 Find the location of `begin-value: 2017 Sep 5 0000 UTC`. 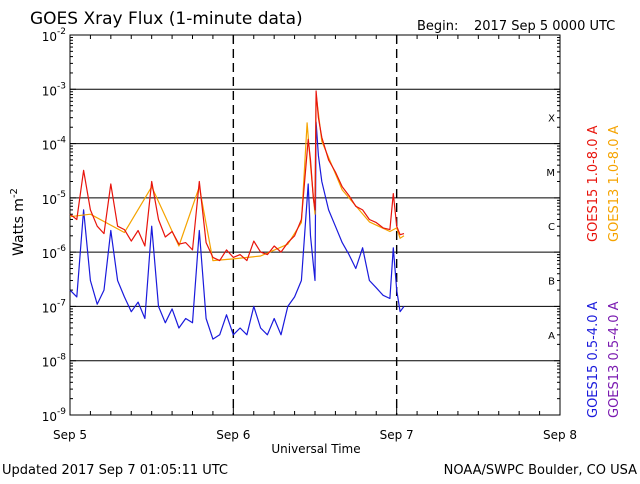

begin-value: 2017 Sep 5 0000 UTC is located at coordinates (544, 26).